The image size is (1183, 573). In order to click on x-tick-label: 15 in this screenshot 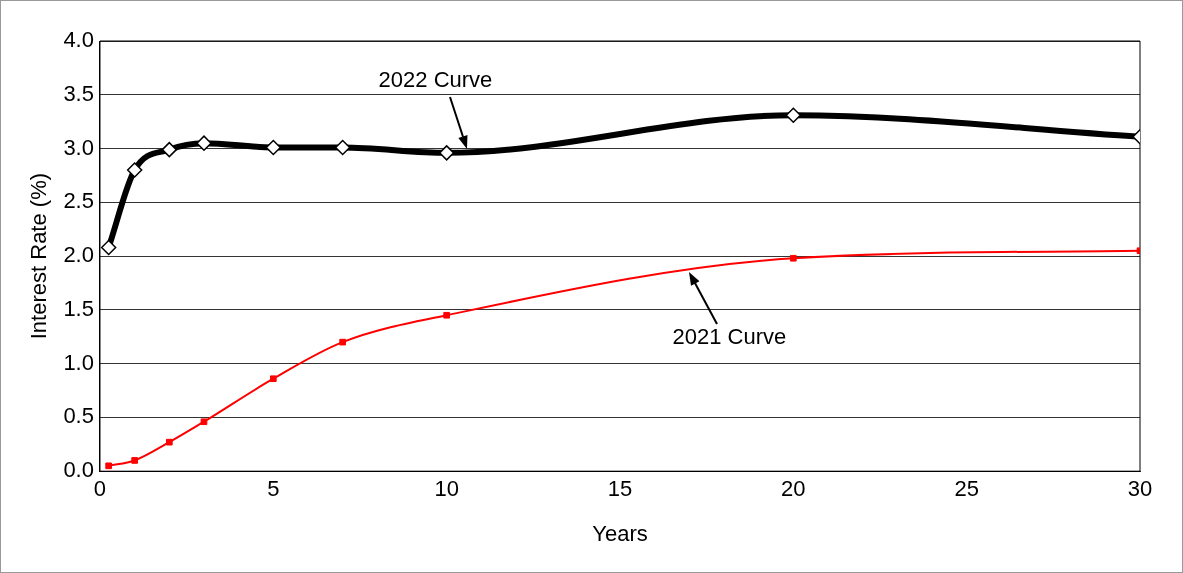, I will do `click(620, 489)`.